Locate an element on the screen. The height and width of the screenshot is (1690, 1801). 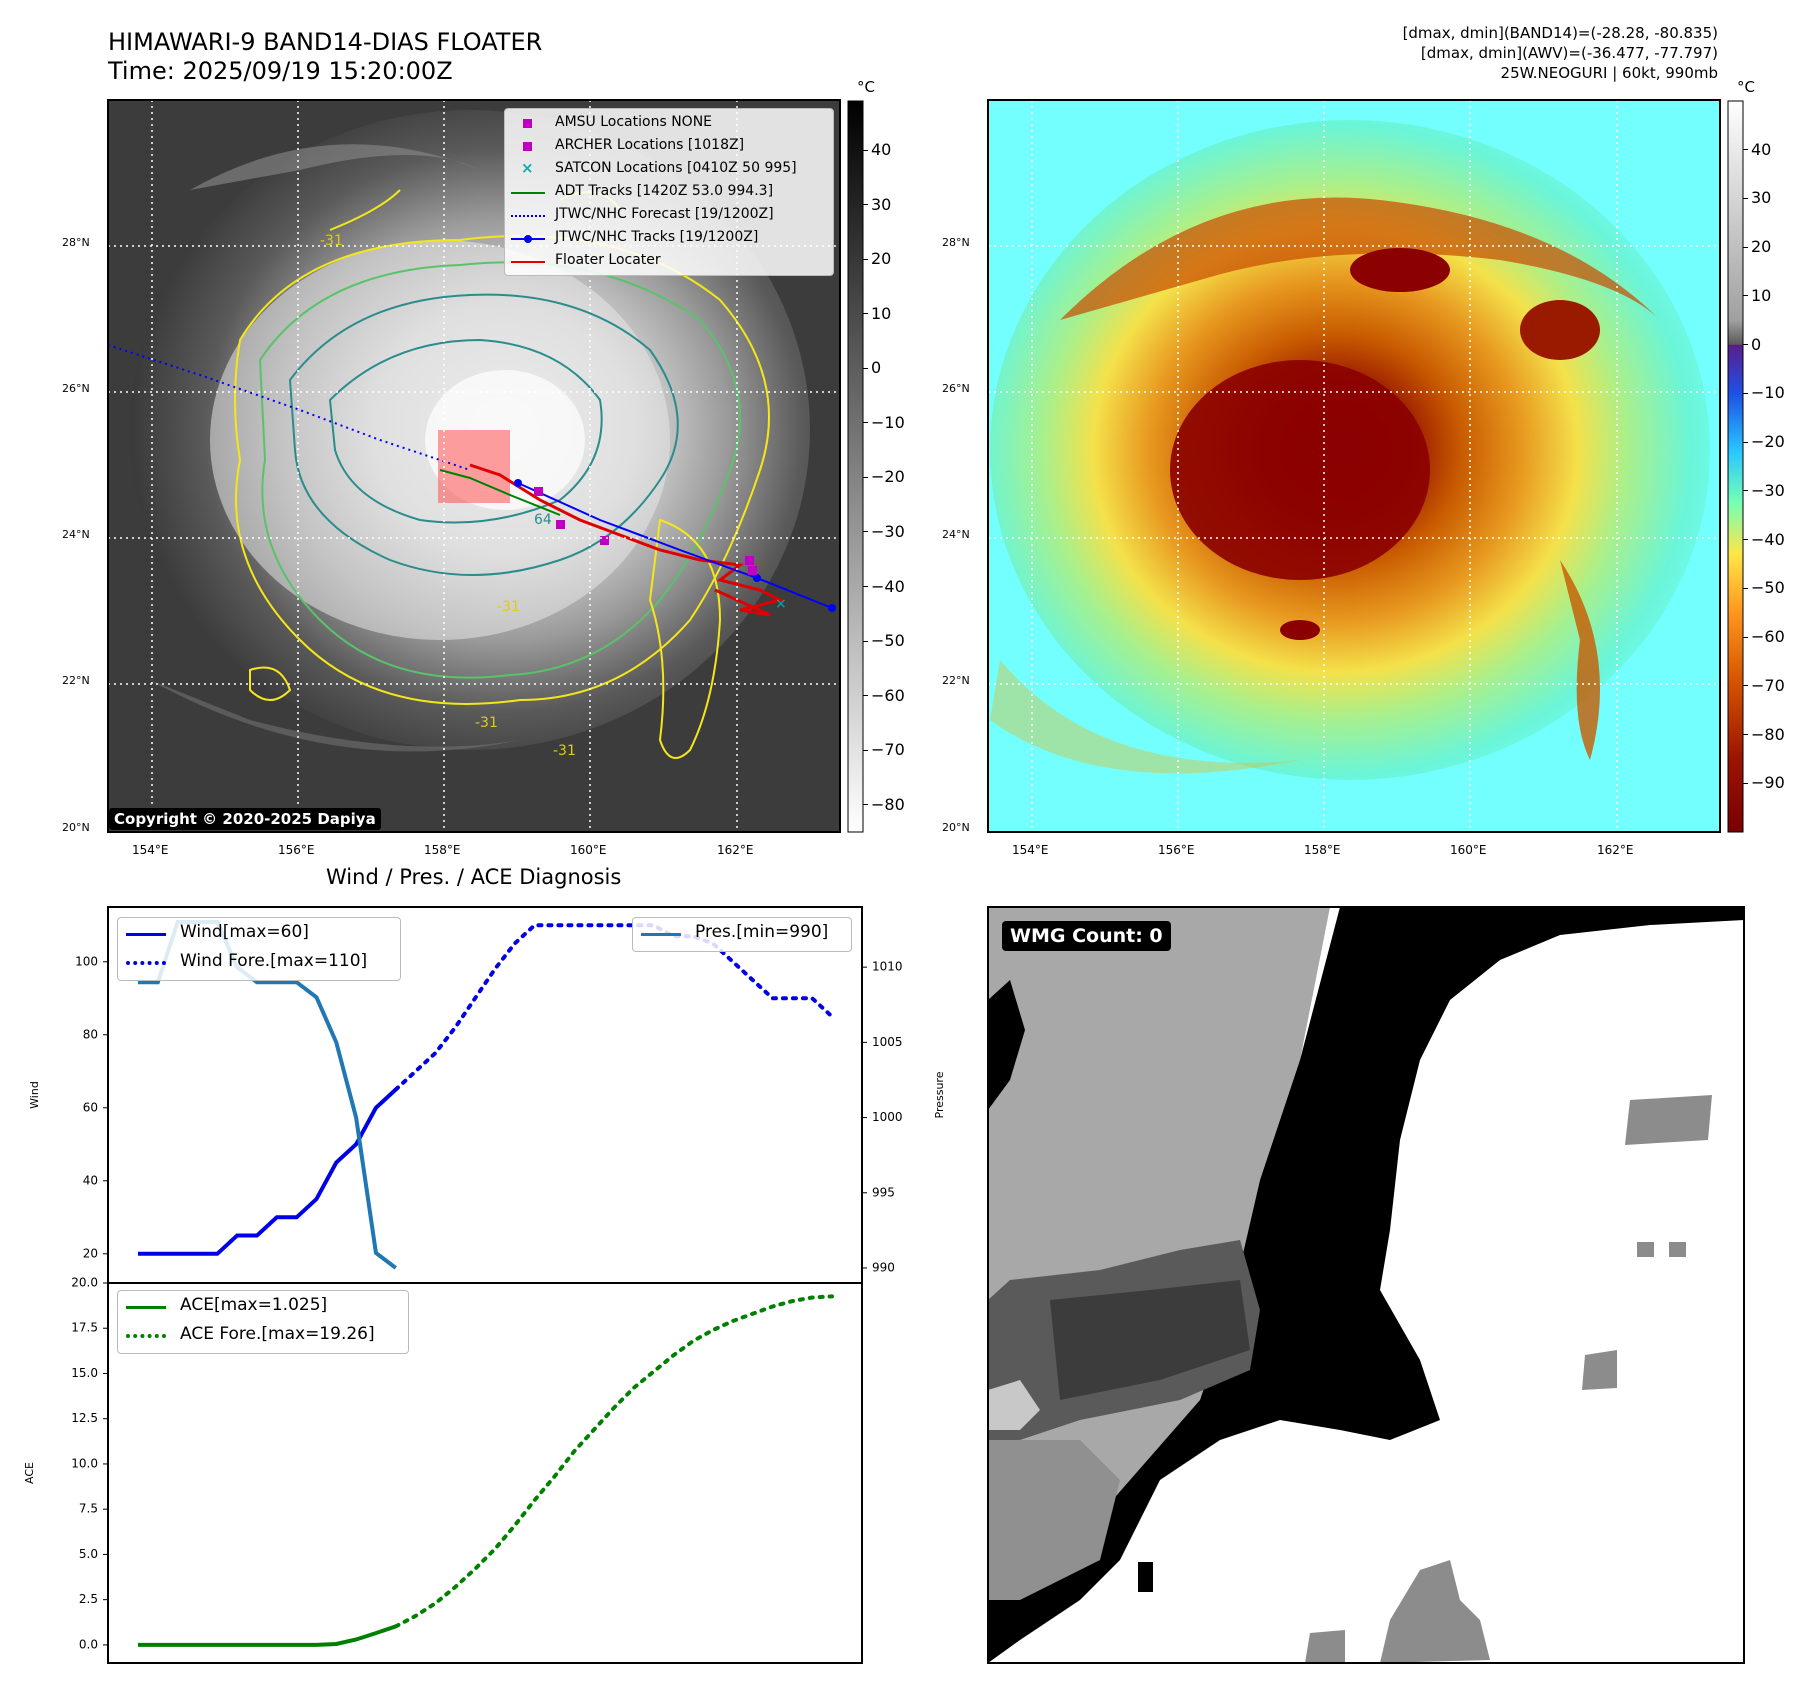
legend-label: SATCON Locations [0410Z 50 995] is located at coordinates (676, 168).